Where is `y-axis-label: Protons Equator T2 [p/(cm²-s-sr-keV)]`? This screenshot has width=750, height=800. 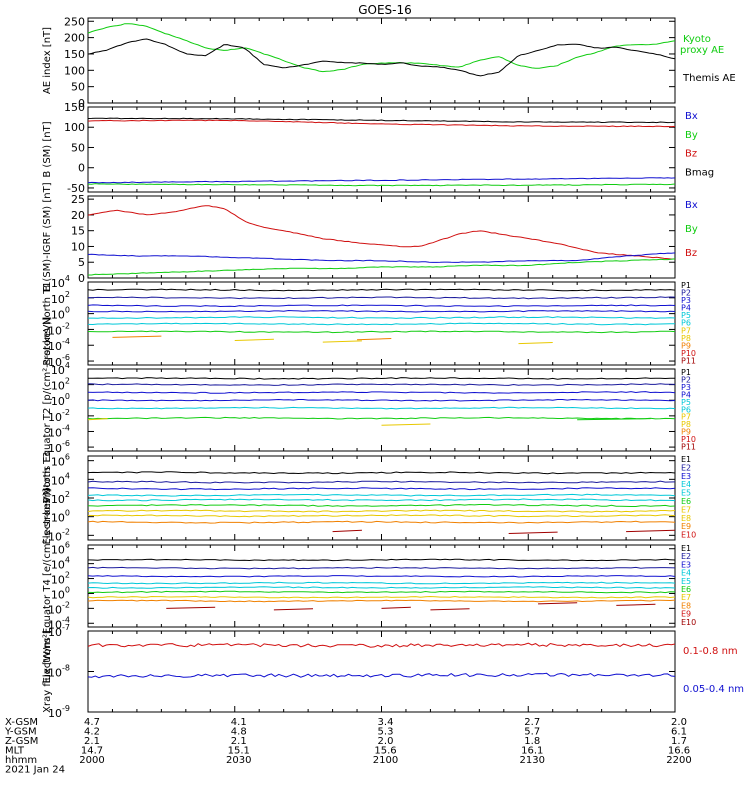 y-axis-label: Protons Equator T2 [p/(cm²-s-sr-keV)] is located at coordinates (47, 410).